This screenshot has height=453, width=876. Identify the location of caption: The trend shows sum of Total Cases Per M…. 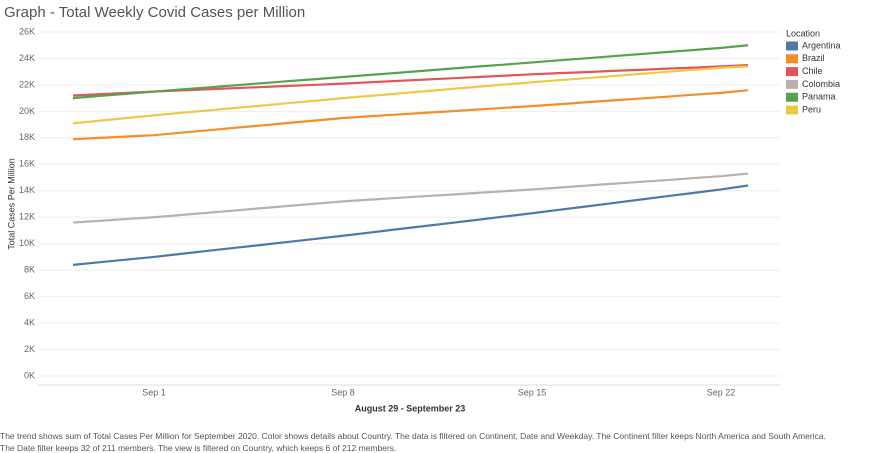
(413, 436).